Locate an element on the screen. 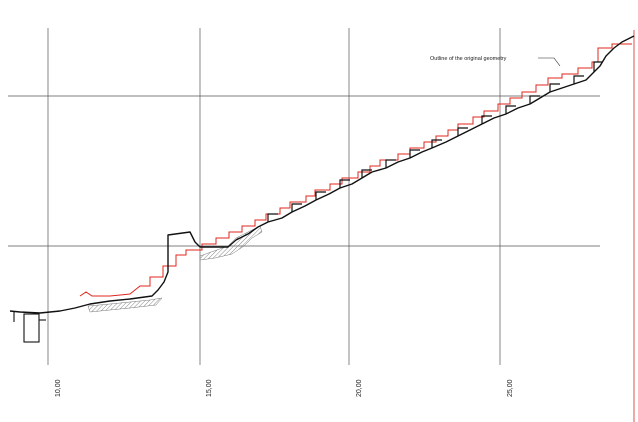  annotation-text: Outline of the original geometry is located at coordinates (468, 59).